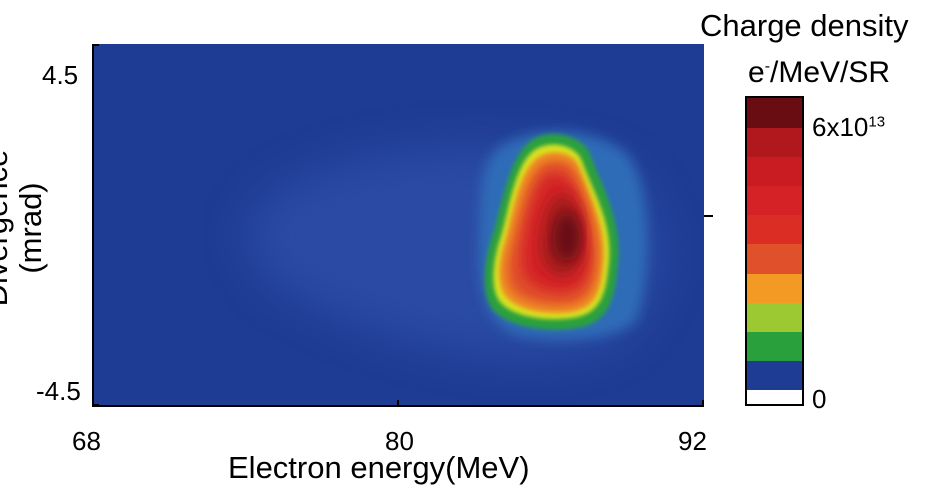 Image resolution: width=927 pixels, height=500 pixels. I want to click on x-axis-label: Electron energy(MeV), so click(379, 467).